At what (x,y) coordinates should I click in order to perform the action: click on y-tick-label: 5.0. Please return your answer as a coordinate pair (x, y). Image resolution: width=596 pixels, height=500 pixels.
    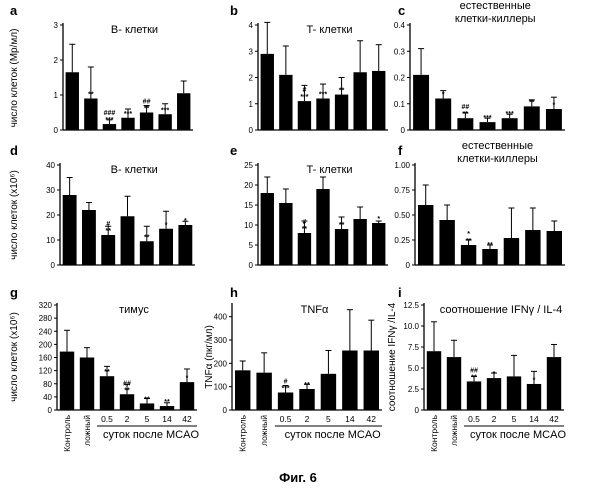
    Looking at the image, I should click on (414, 368).